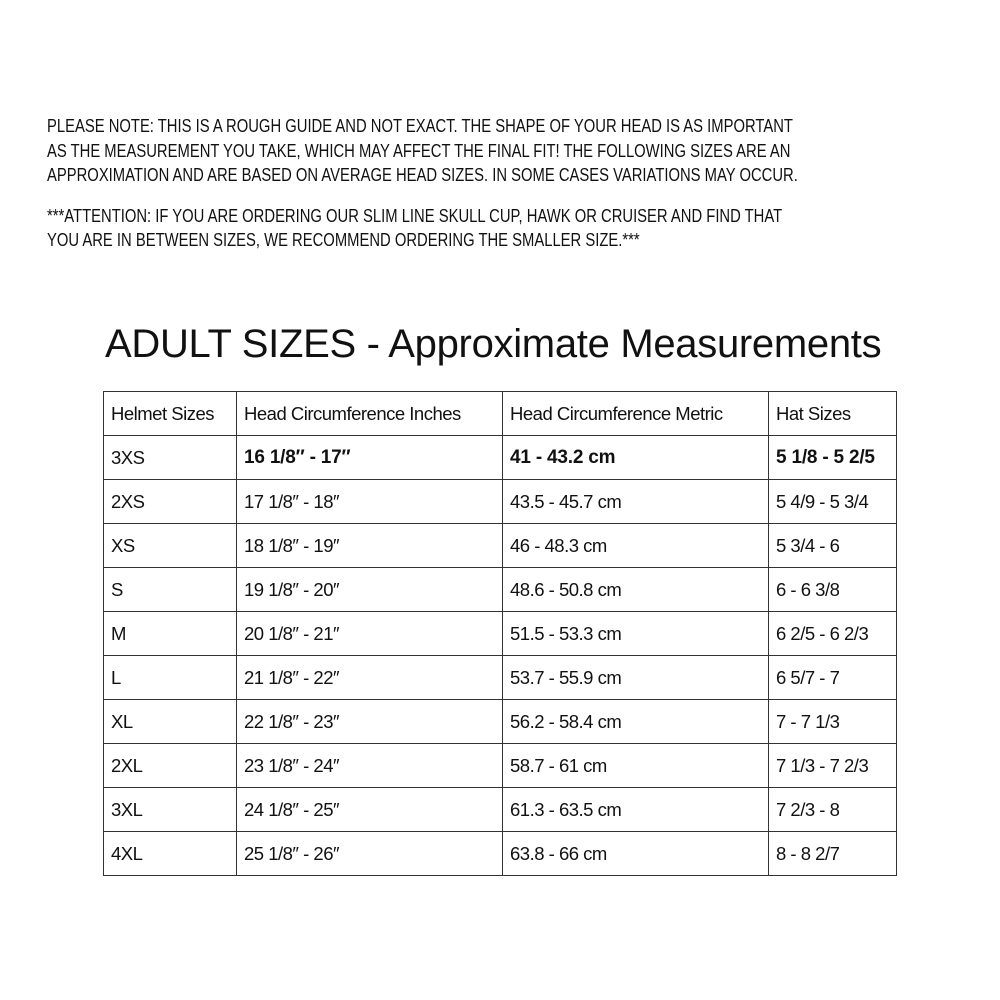 Image resolution: width=1000 pixels, height=1000 pixels. I want to click on metric-cell: 48.6 - 50.8 cm, so click(635, 589).